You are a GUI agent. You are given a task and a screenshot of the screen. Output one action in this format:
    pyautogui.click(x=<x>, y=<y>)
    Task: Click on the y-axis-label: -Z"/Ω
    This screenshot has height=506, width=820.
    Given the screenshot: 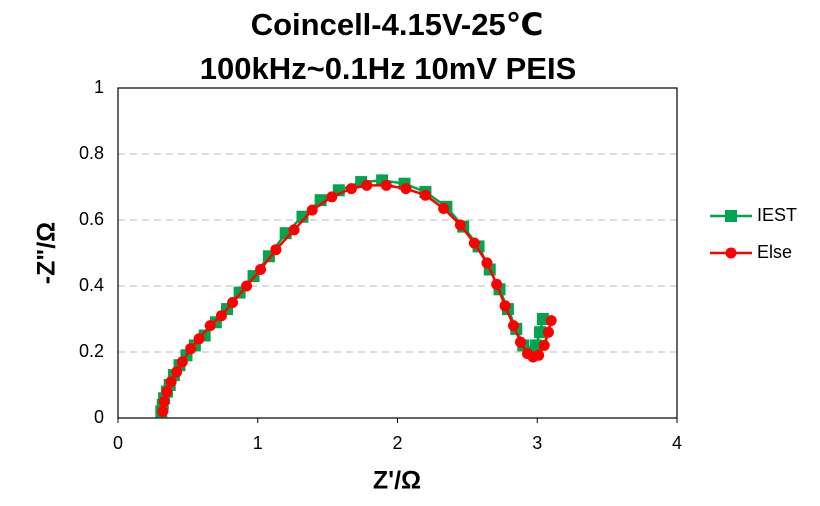 What is the action you would take?
    pyautogui.click(x=47, y=253)
    